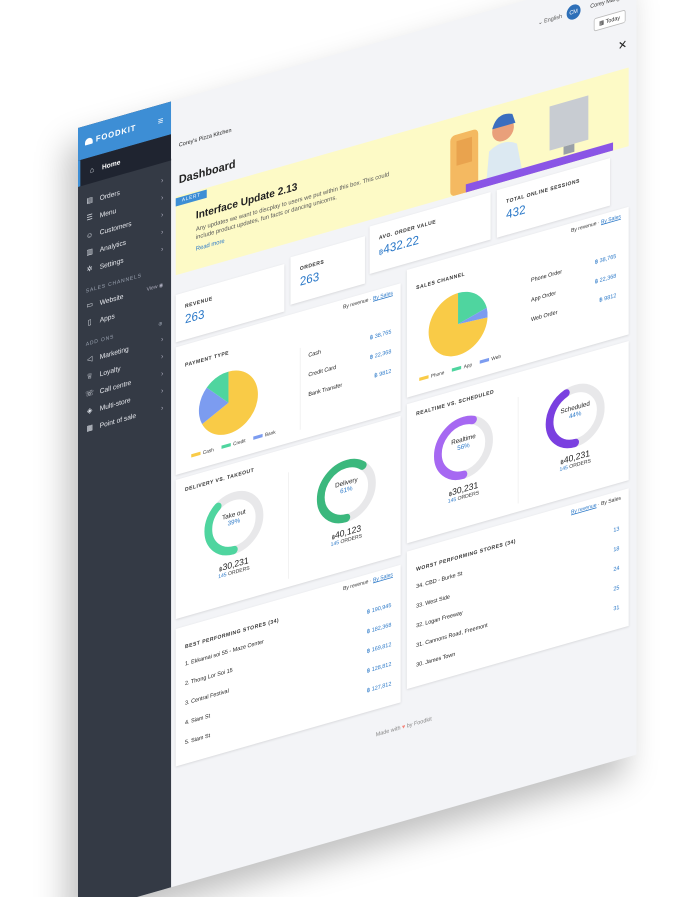  I want to click on payment-sort-toggle: By revenue · By Sales, so click(368, 300).